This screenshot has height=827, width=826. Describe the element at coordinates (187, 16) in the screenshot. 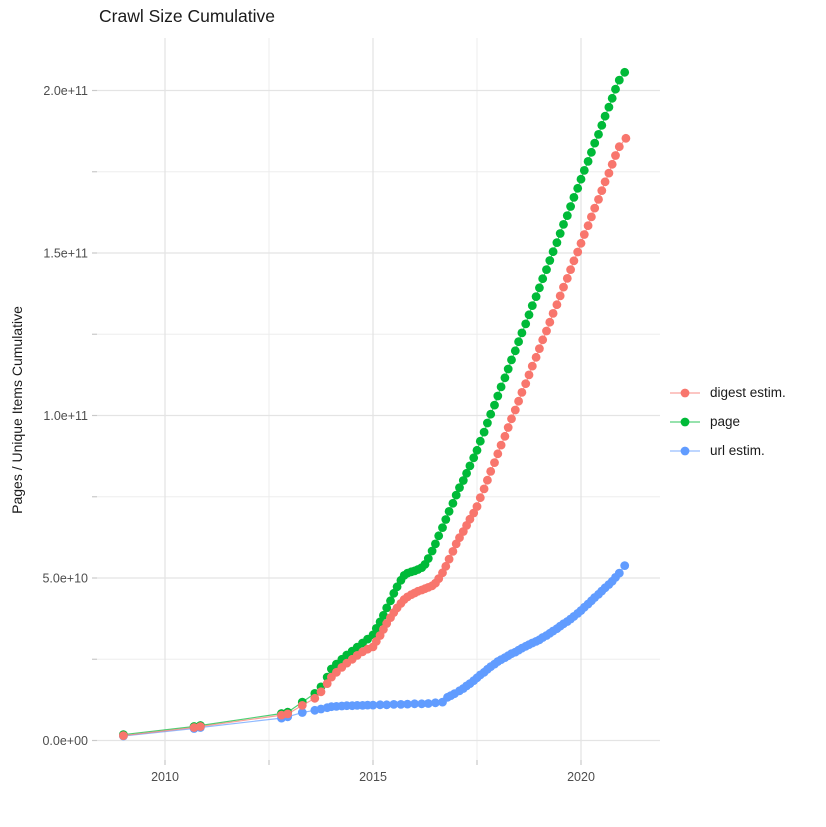

I see `chart-title: Crawl Size Cumulative` at that location.